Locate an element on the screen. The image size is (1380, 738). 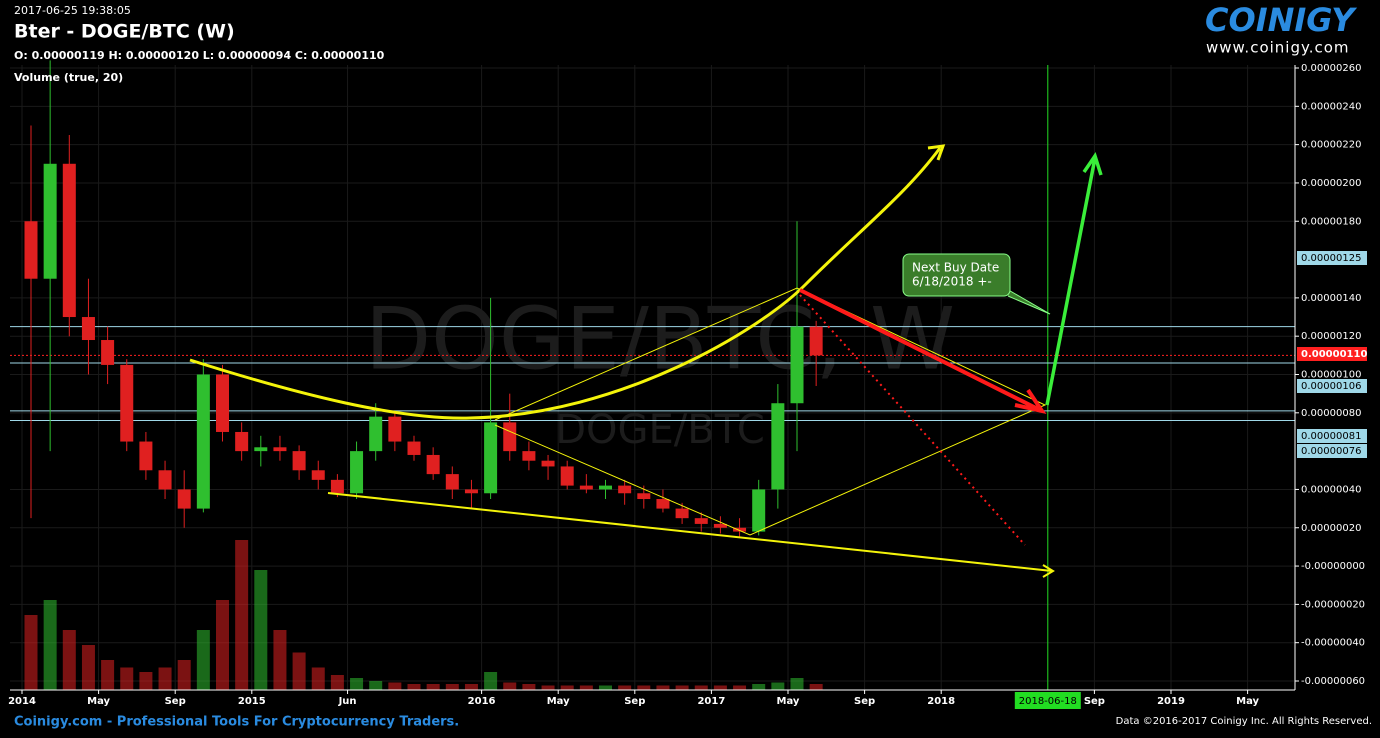
watermark-sub: DOGE/BTC is located at coordinates (660, 430).